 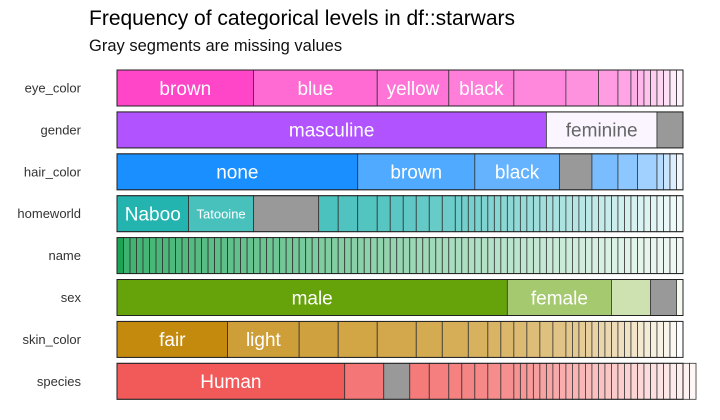 I want to click on missing-segment, so click(x=397, y=381).